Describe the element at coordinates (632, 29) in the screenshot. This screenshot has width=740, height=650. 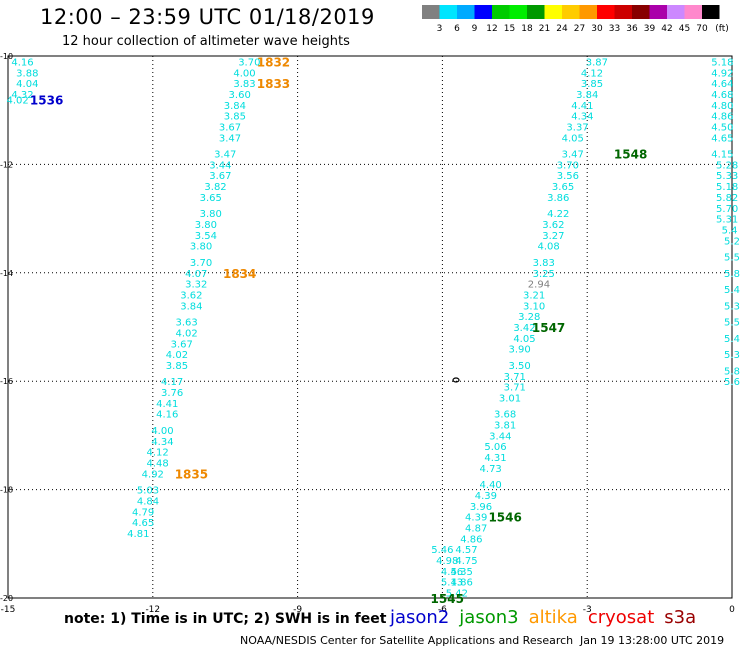
I see `color-scale-tick: 36` at that location.